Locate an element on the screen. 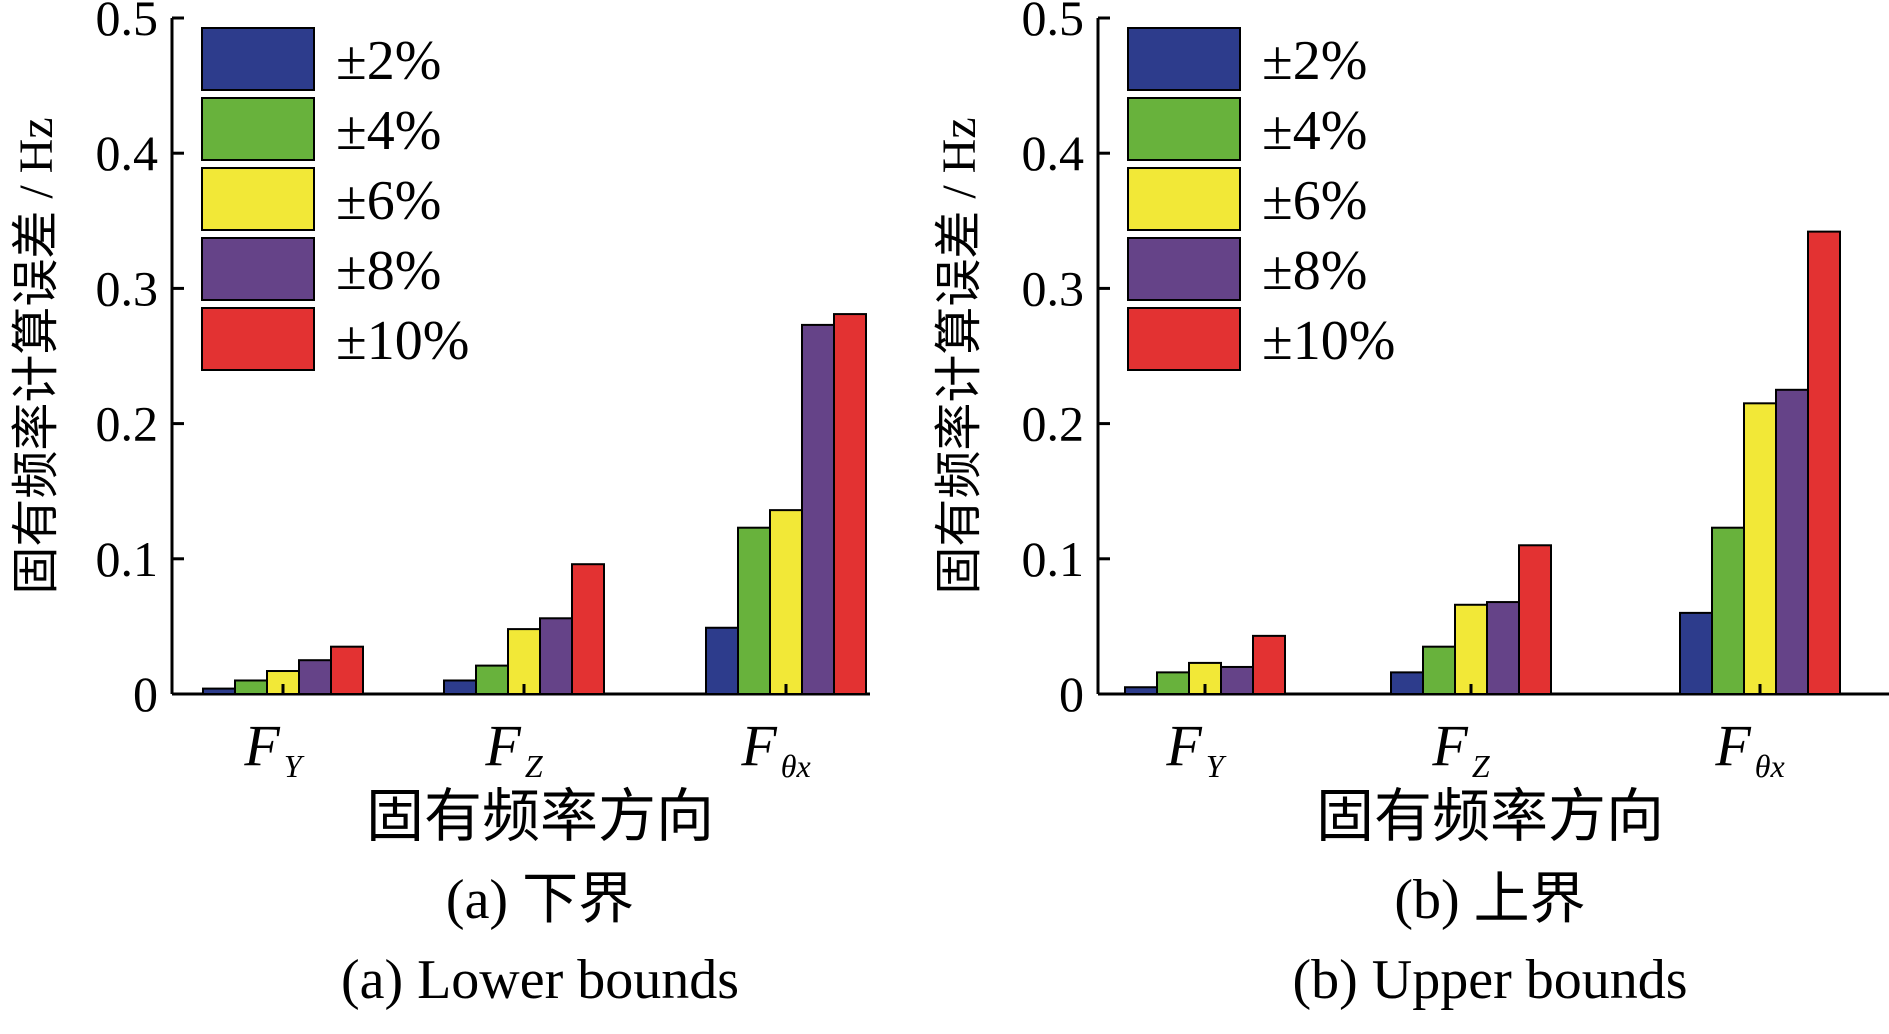 The height and width of the screenshot is (1034, 1889). caption-cn: (b) 上界 is located at coordinates (1489, 900).